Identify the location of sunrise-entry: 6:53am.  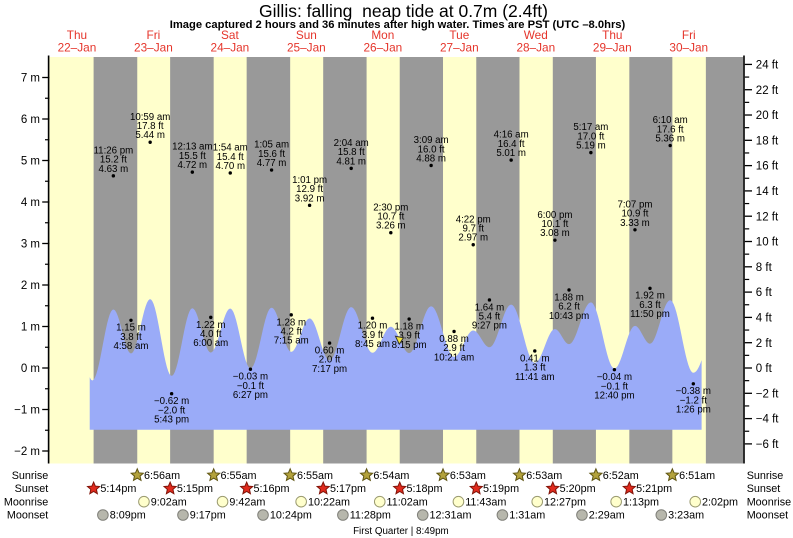
(460, 474).